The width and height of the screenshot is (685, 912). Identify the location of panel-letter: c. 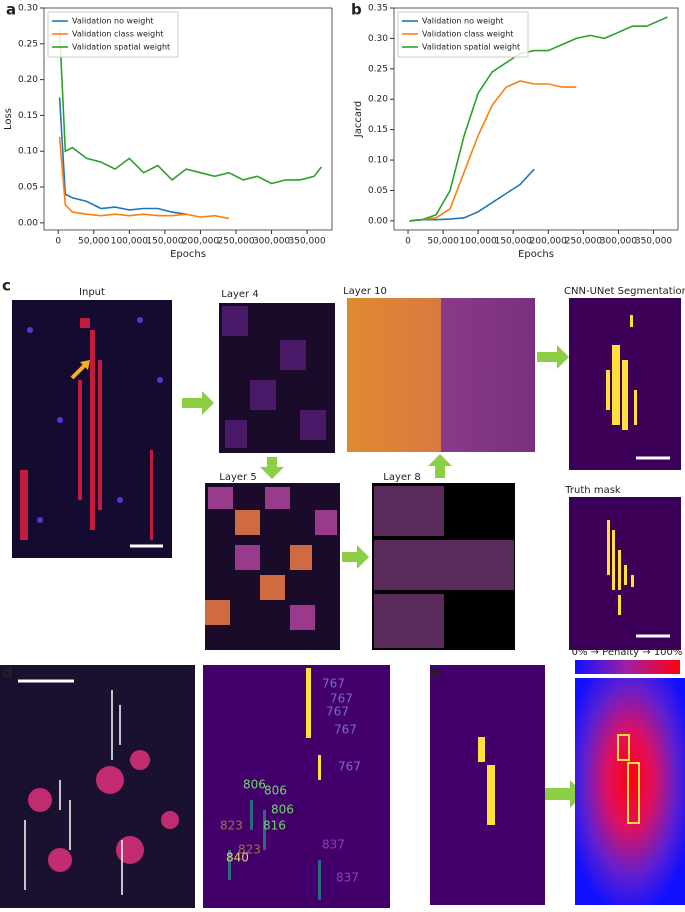
(6, 286).